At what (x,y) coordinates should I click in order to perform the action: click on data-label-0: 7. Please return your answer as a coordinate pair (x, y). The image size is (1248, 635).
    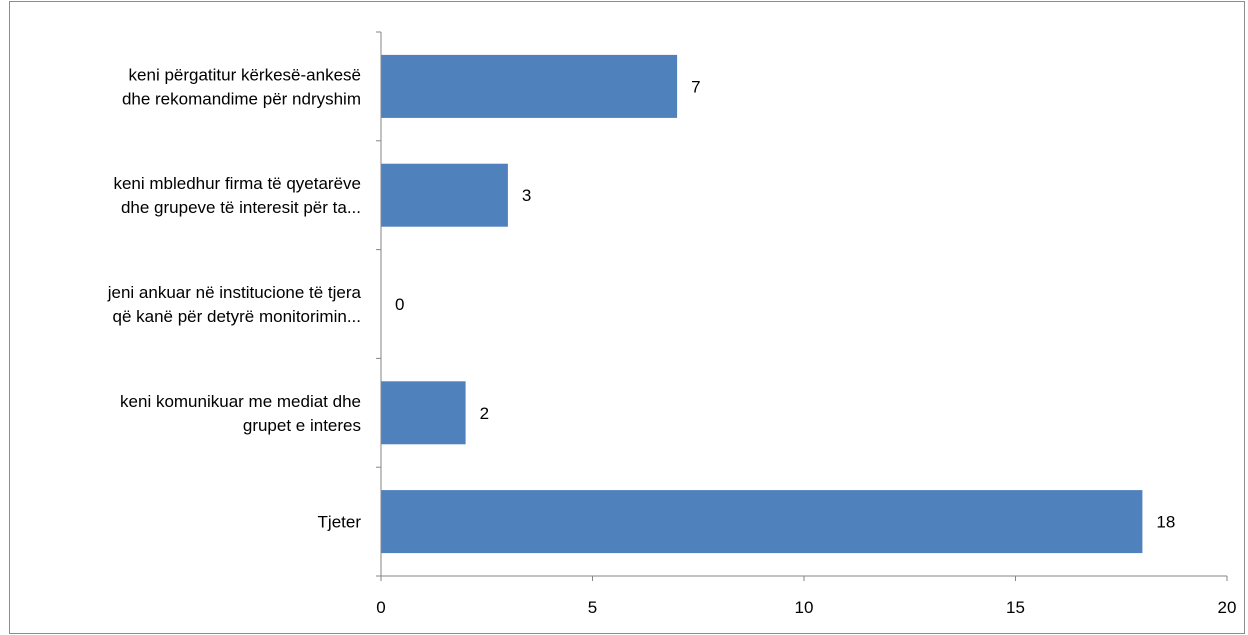
    Looking at the image, I should click on (695, 86).